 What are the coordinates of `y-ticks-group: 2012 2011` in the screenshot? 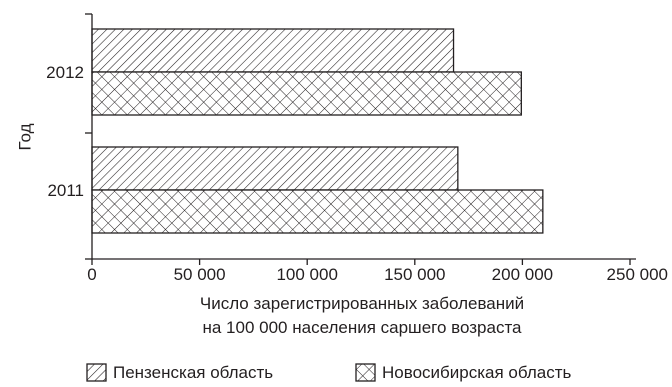 It's located at (69, 136).